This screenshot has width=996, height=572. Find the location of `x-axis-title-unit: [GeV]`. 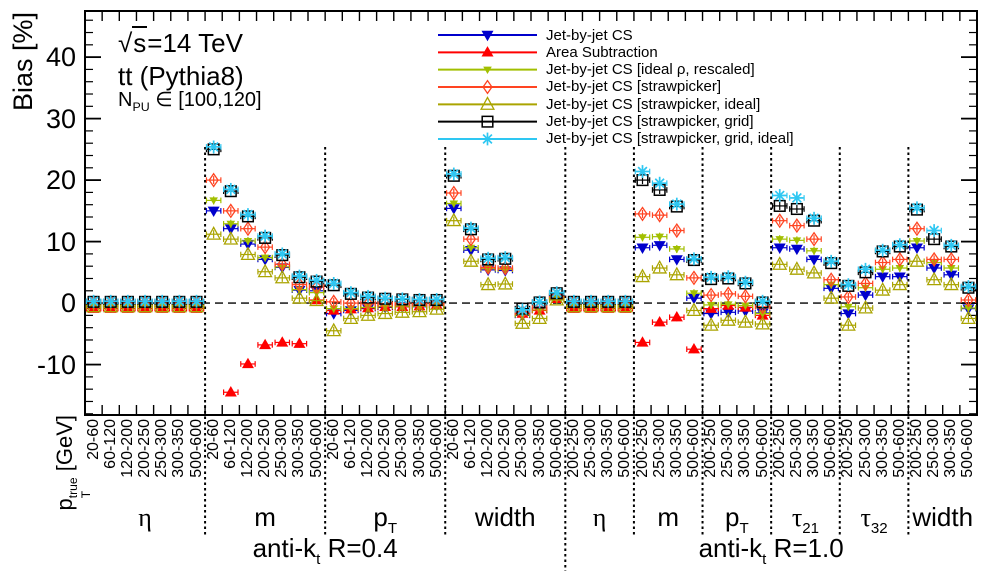

x-axis-title-unit: [GeV] is located at coordinates (64, 446).